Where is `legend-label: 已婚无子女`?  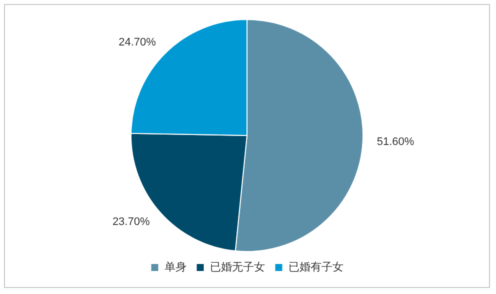
legend-label: 已婚无子女 is located at coordinates (237, 267).